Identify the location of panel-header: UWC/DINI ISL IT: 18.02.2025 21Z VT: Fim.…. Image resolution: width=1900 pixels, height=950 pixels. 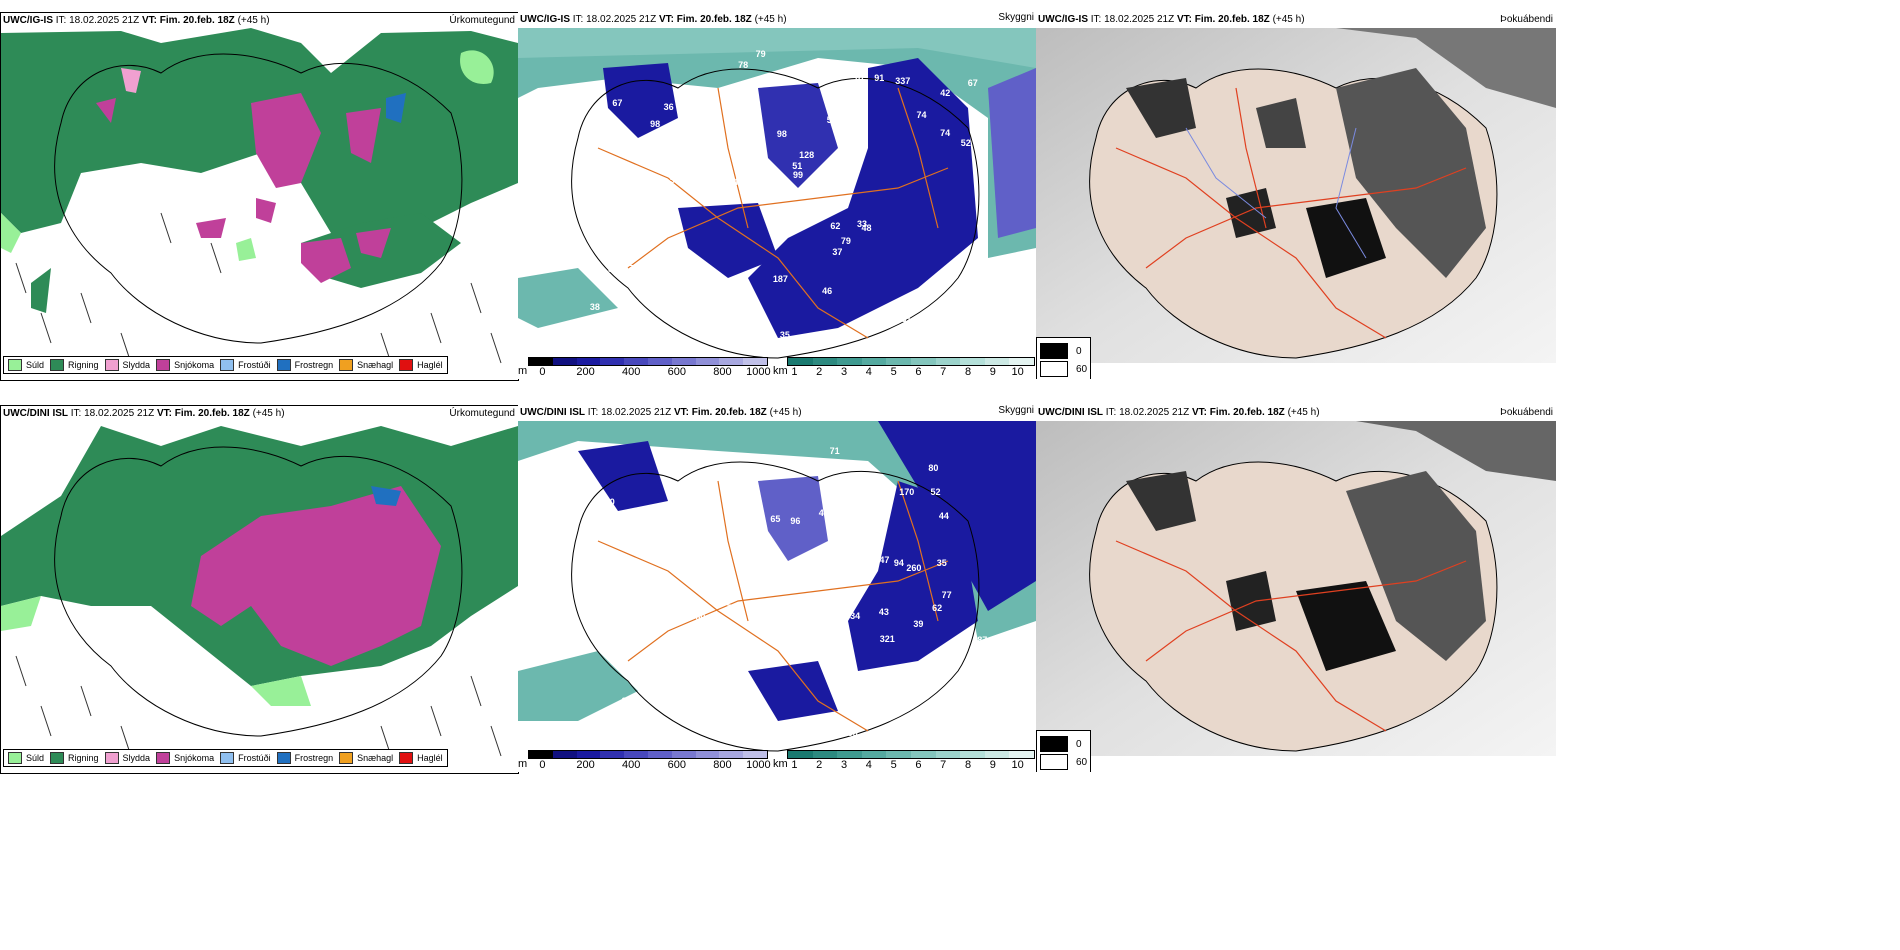
(259, 414).